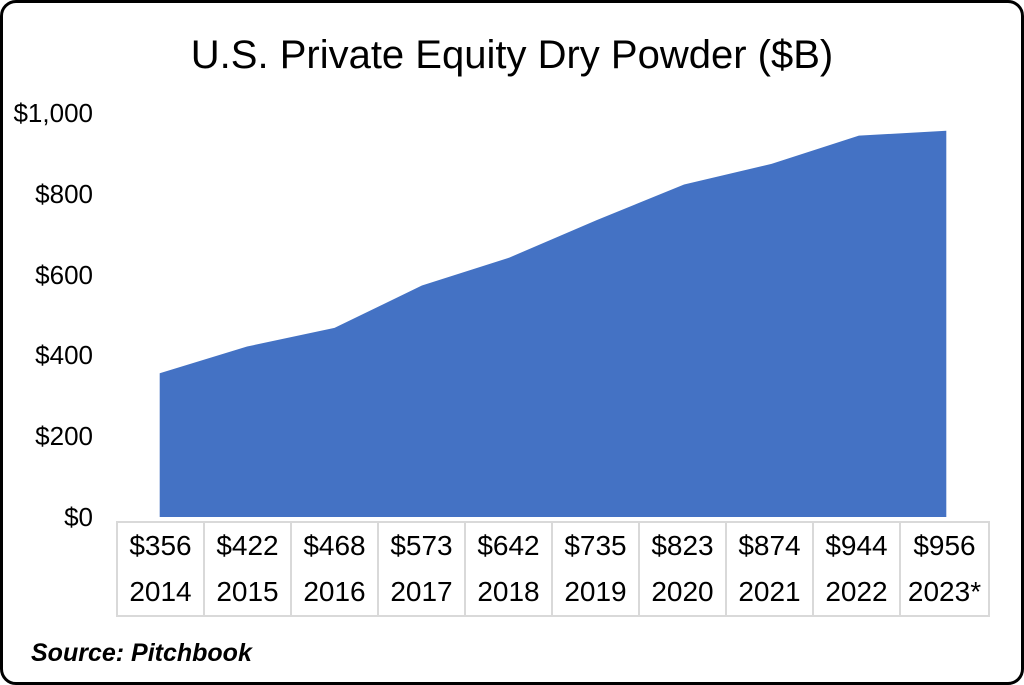  What do you see at coordinates (53, 113) in the screenshot?
I see `y-axis-tick-label: $1,000` at bounding box center [53, 113].